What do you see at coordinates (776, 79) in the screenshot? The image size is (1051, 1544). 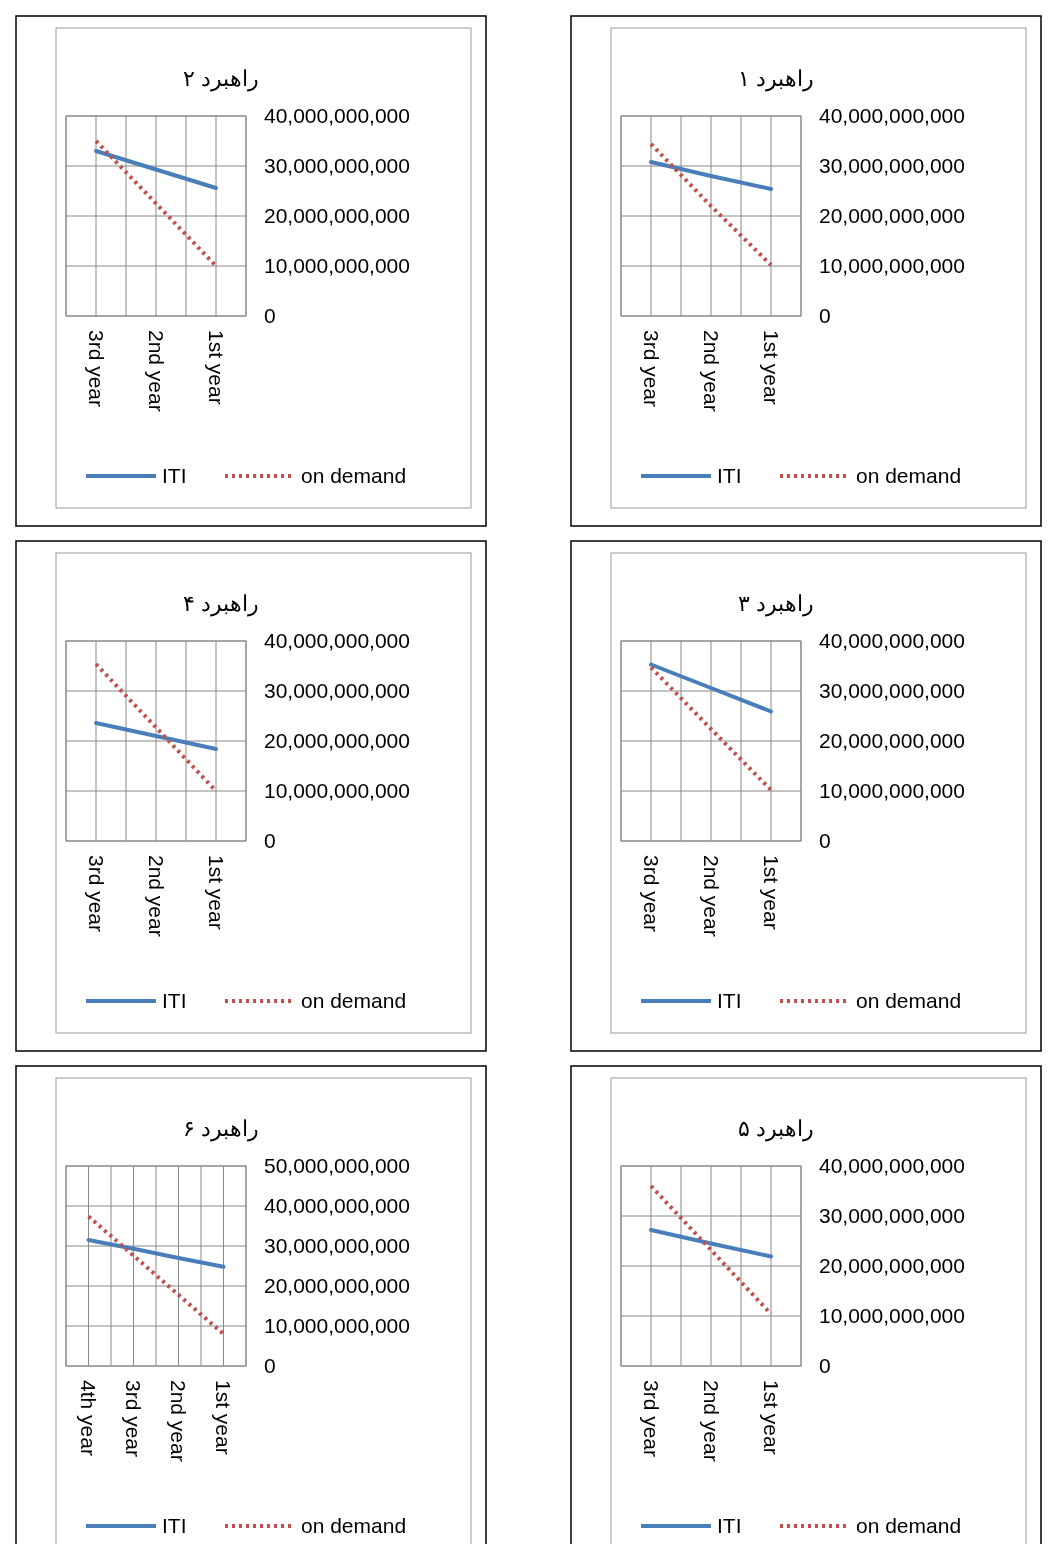 I see `chart-title: راهبرد ۱` at bounding box center [776, 79].